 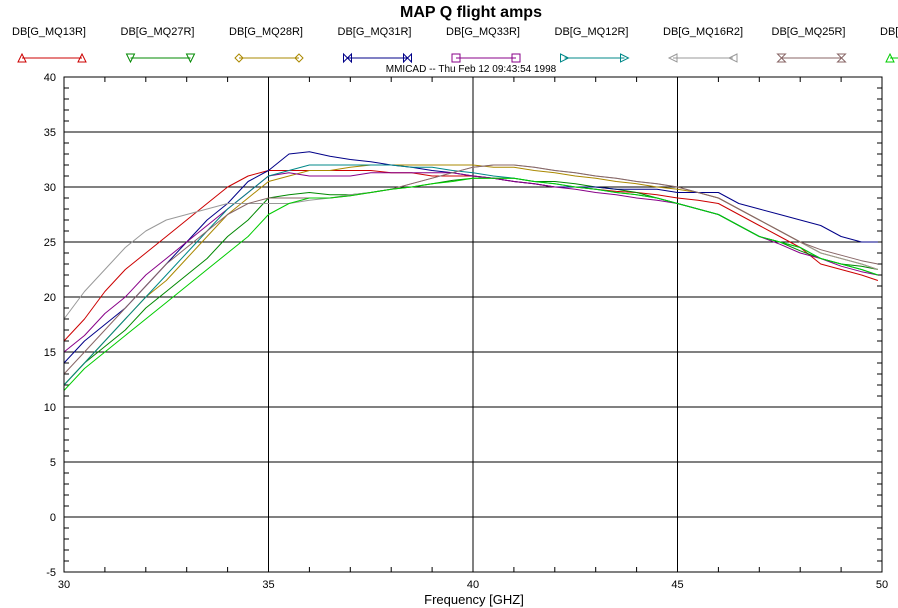 I want to click on y-tick-label: 25, so click(x=50, y=243).